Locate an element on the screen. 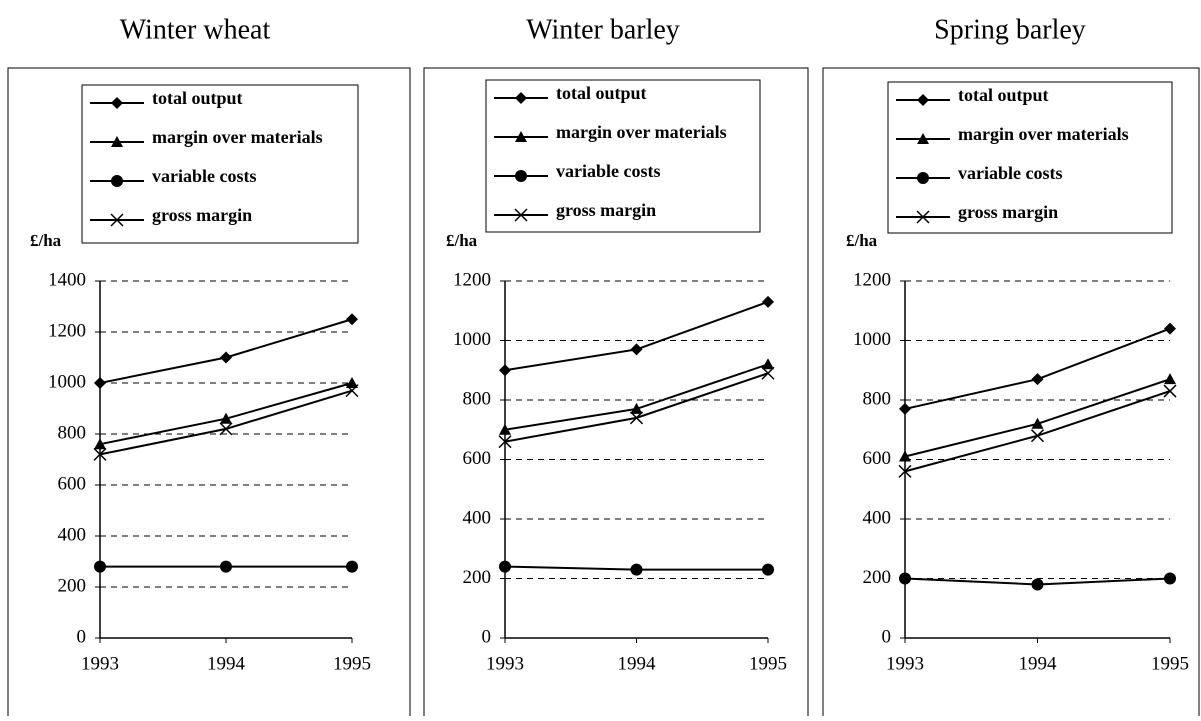 The width and height of the screenshot is (1201, 721). chart-title: Spring barley is located at coordinates (1010, 29).